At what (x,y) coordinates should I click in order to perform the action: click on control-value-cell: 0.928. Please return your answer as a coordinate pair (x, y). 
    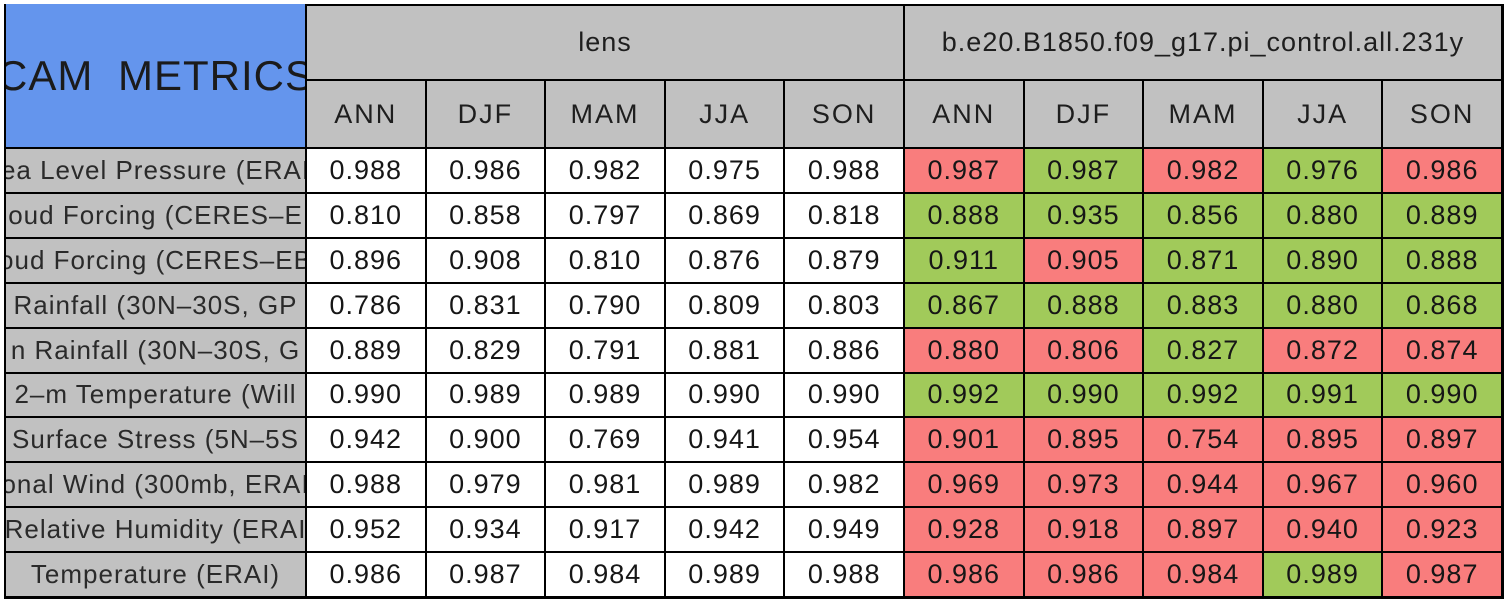
    Looking at the image, I should click on (963, 530).